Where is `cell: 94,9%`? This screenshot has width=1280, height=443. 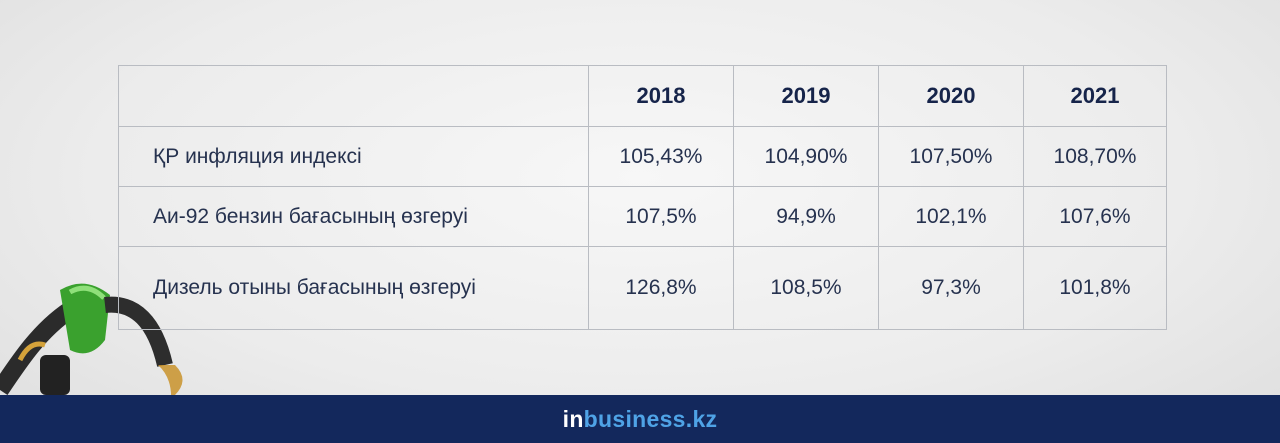
cell: 94,9% is located at coordinates (806, 216).